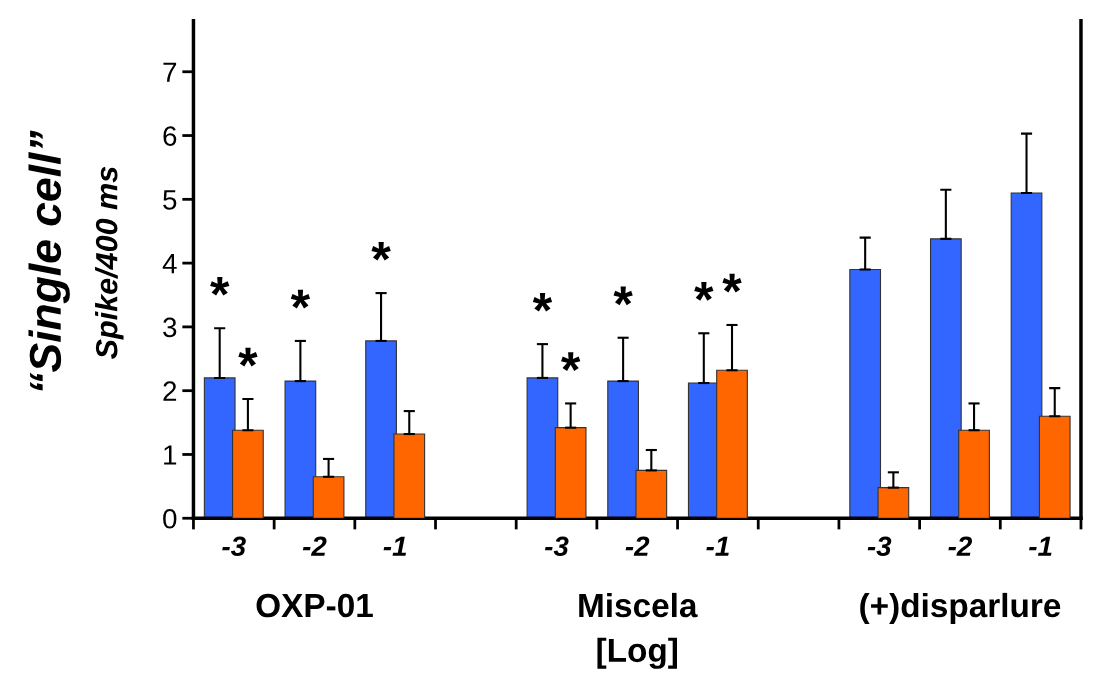 The width and height of the screenshot is (1093, 691). I want to click on y-tick-label: 3, so click(170, 327).